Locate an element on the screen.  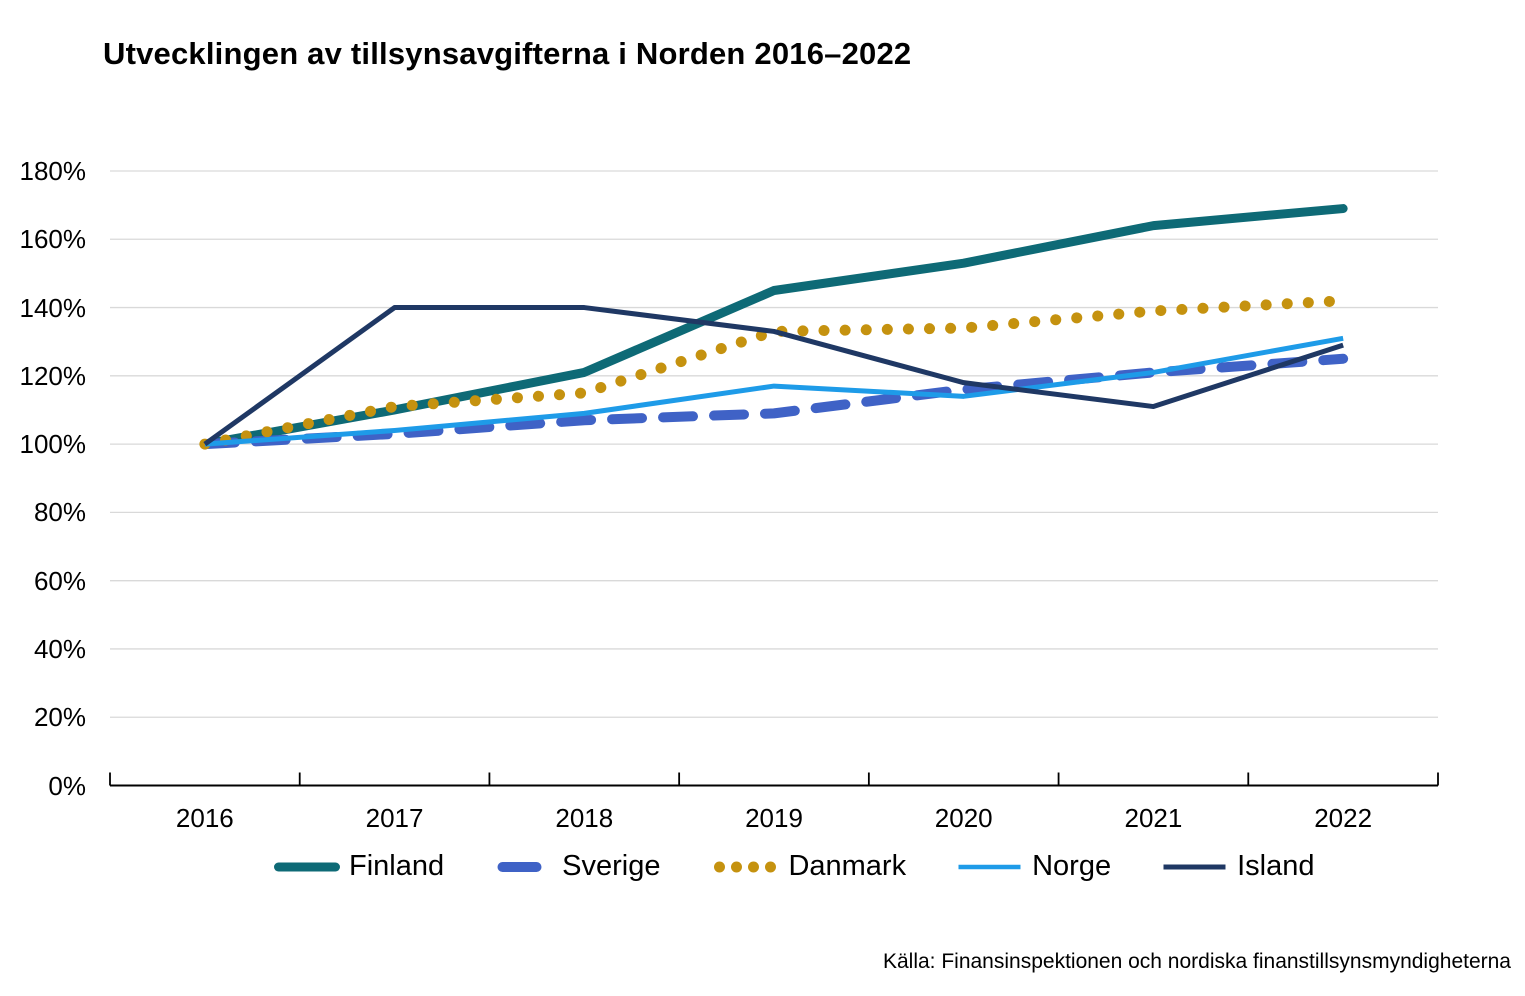
legend-item-norge: Norge is located at coordinates (1033, 866).